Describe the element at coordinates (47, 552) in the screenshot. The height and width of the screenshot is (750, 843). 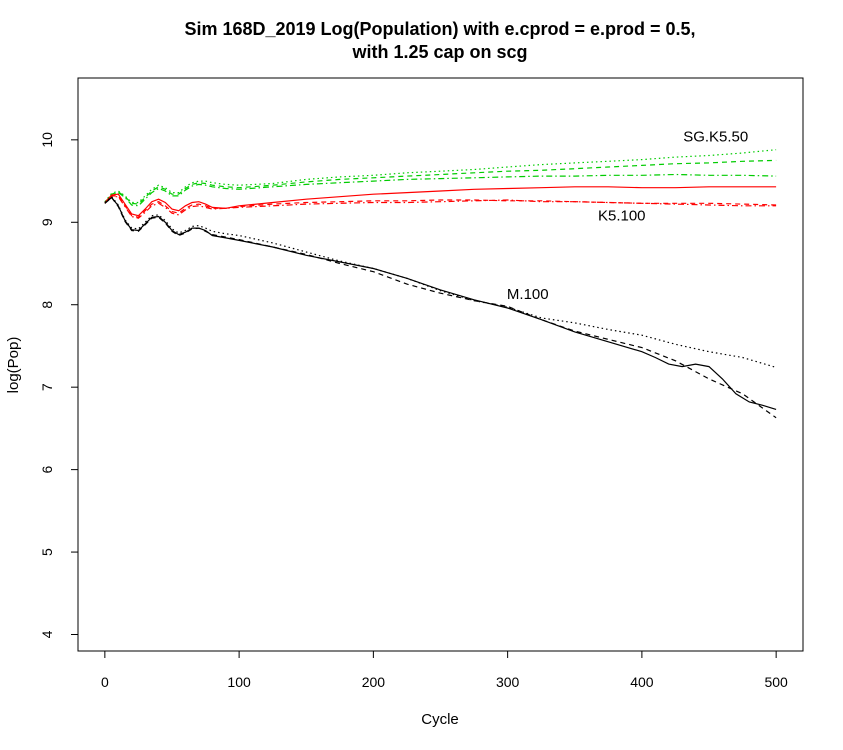
I see `y-tick-label: 5` at that location.